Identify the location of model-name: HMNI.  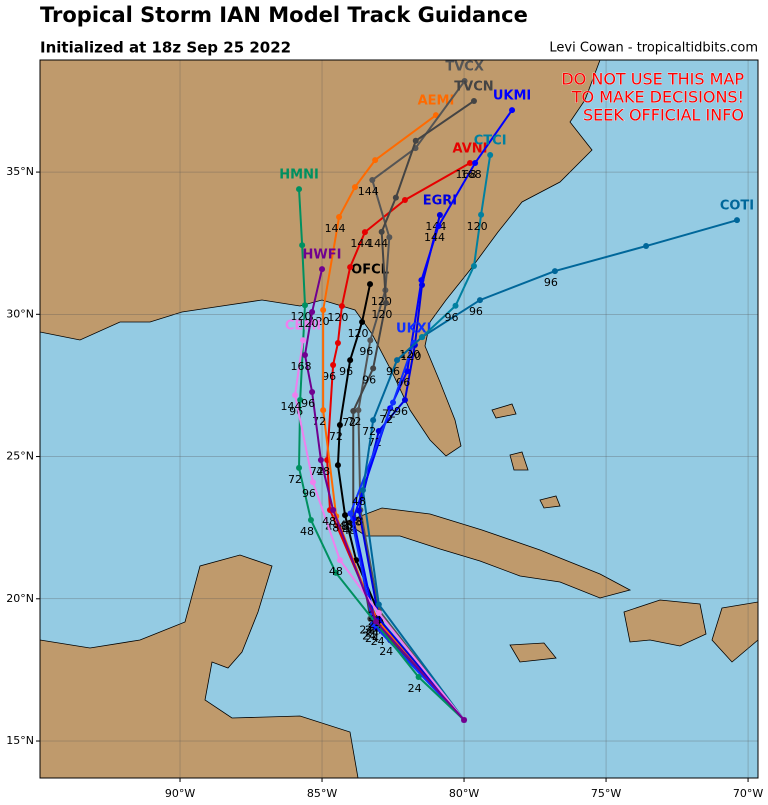
(299, 175).